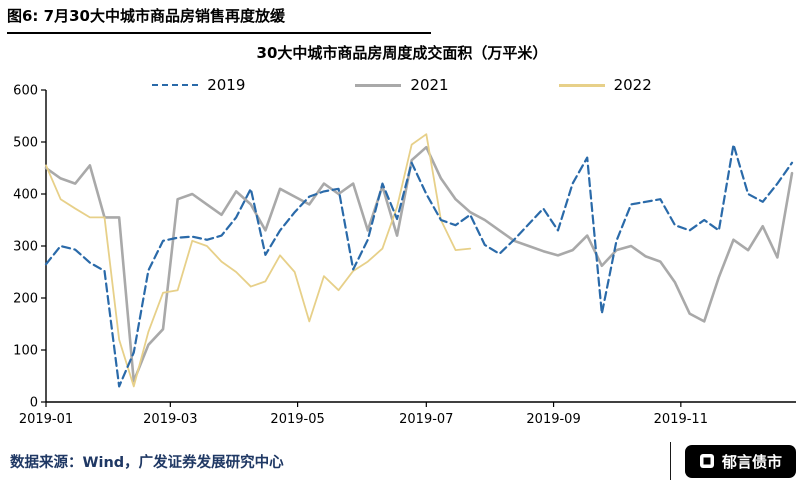  I want to click on legend-item-2019: 2019, so click(198, 85).